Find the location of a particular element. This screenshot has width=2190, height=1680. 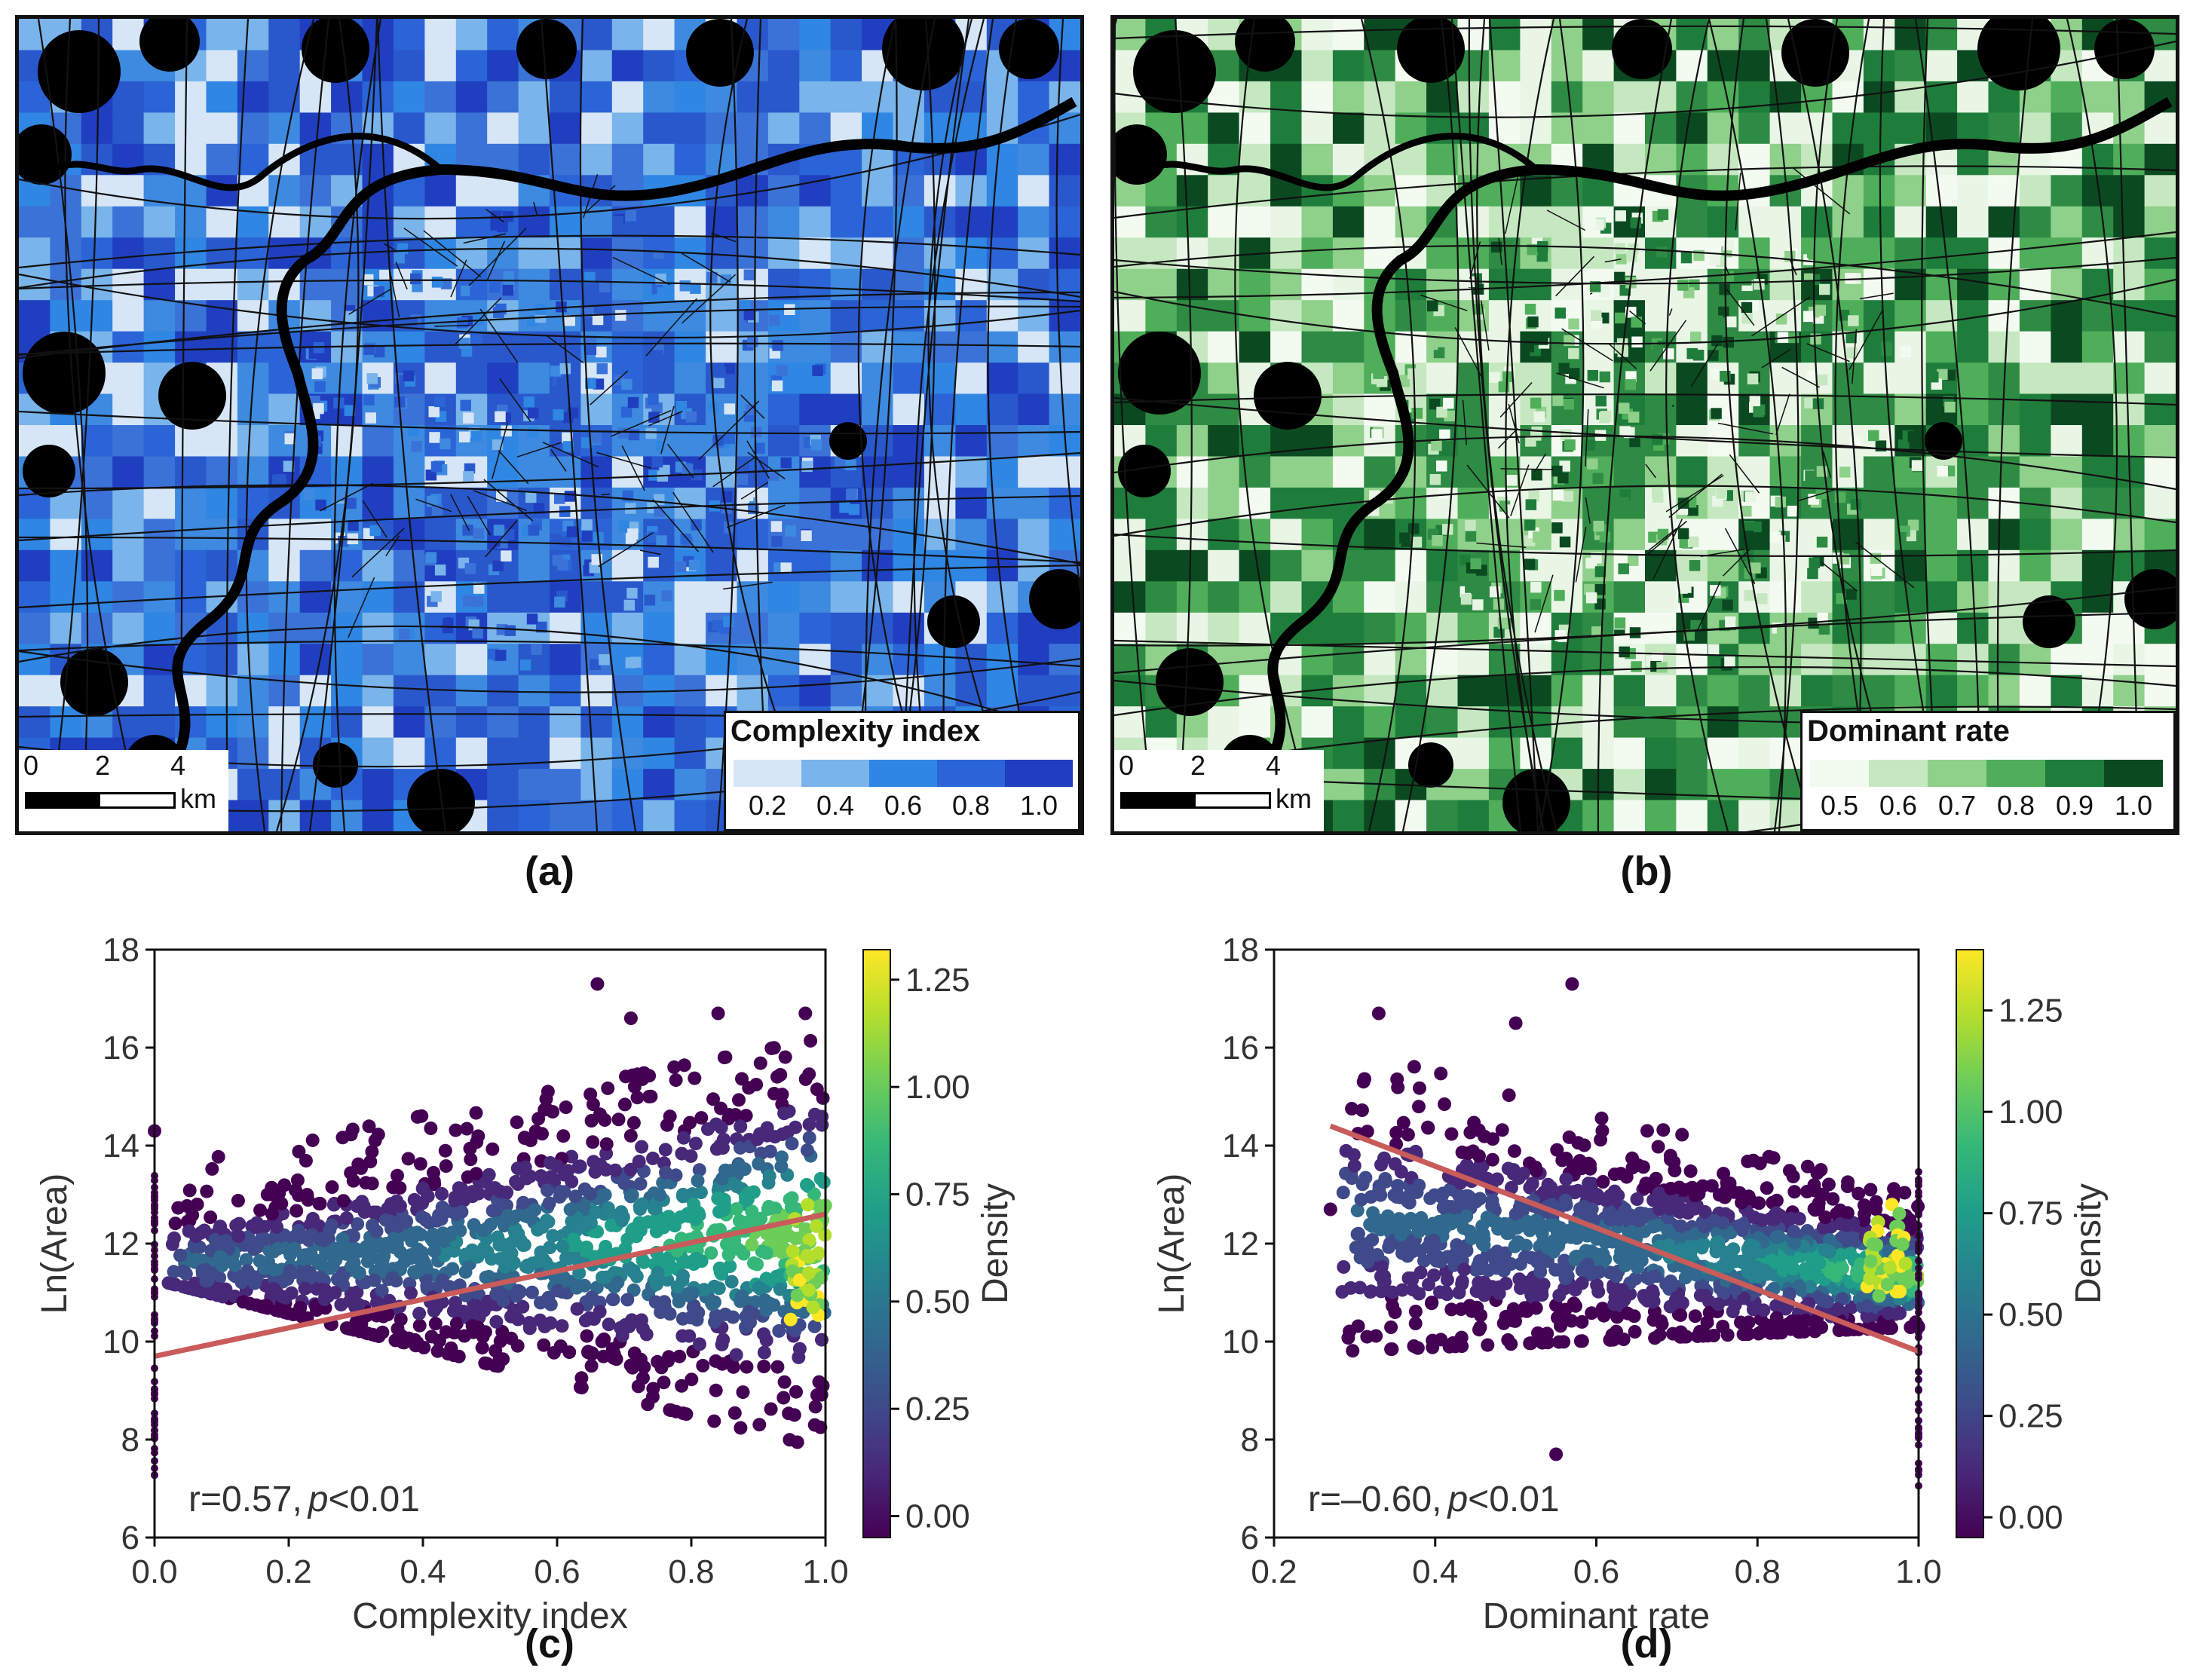

x-tick-label: 0.4 is located at coordinates (1435, 1571).